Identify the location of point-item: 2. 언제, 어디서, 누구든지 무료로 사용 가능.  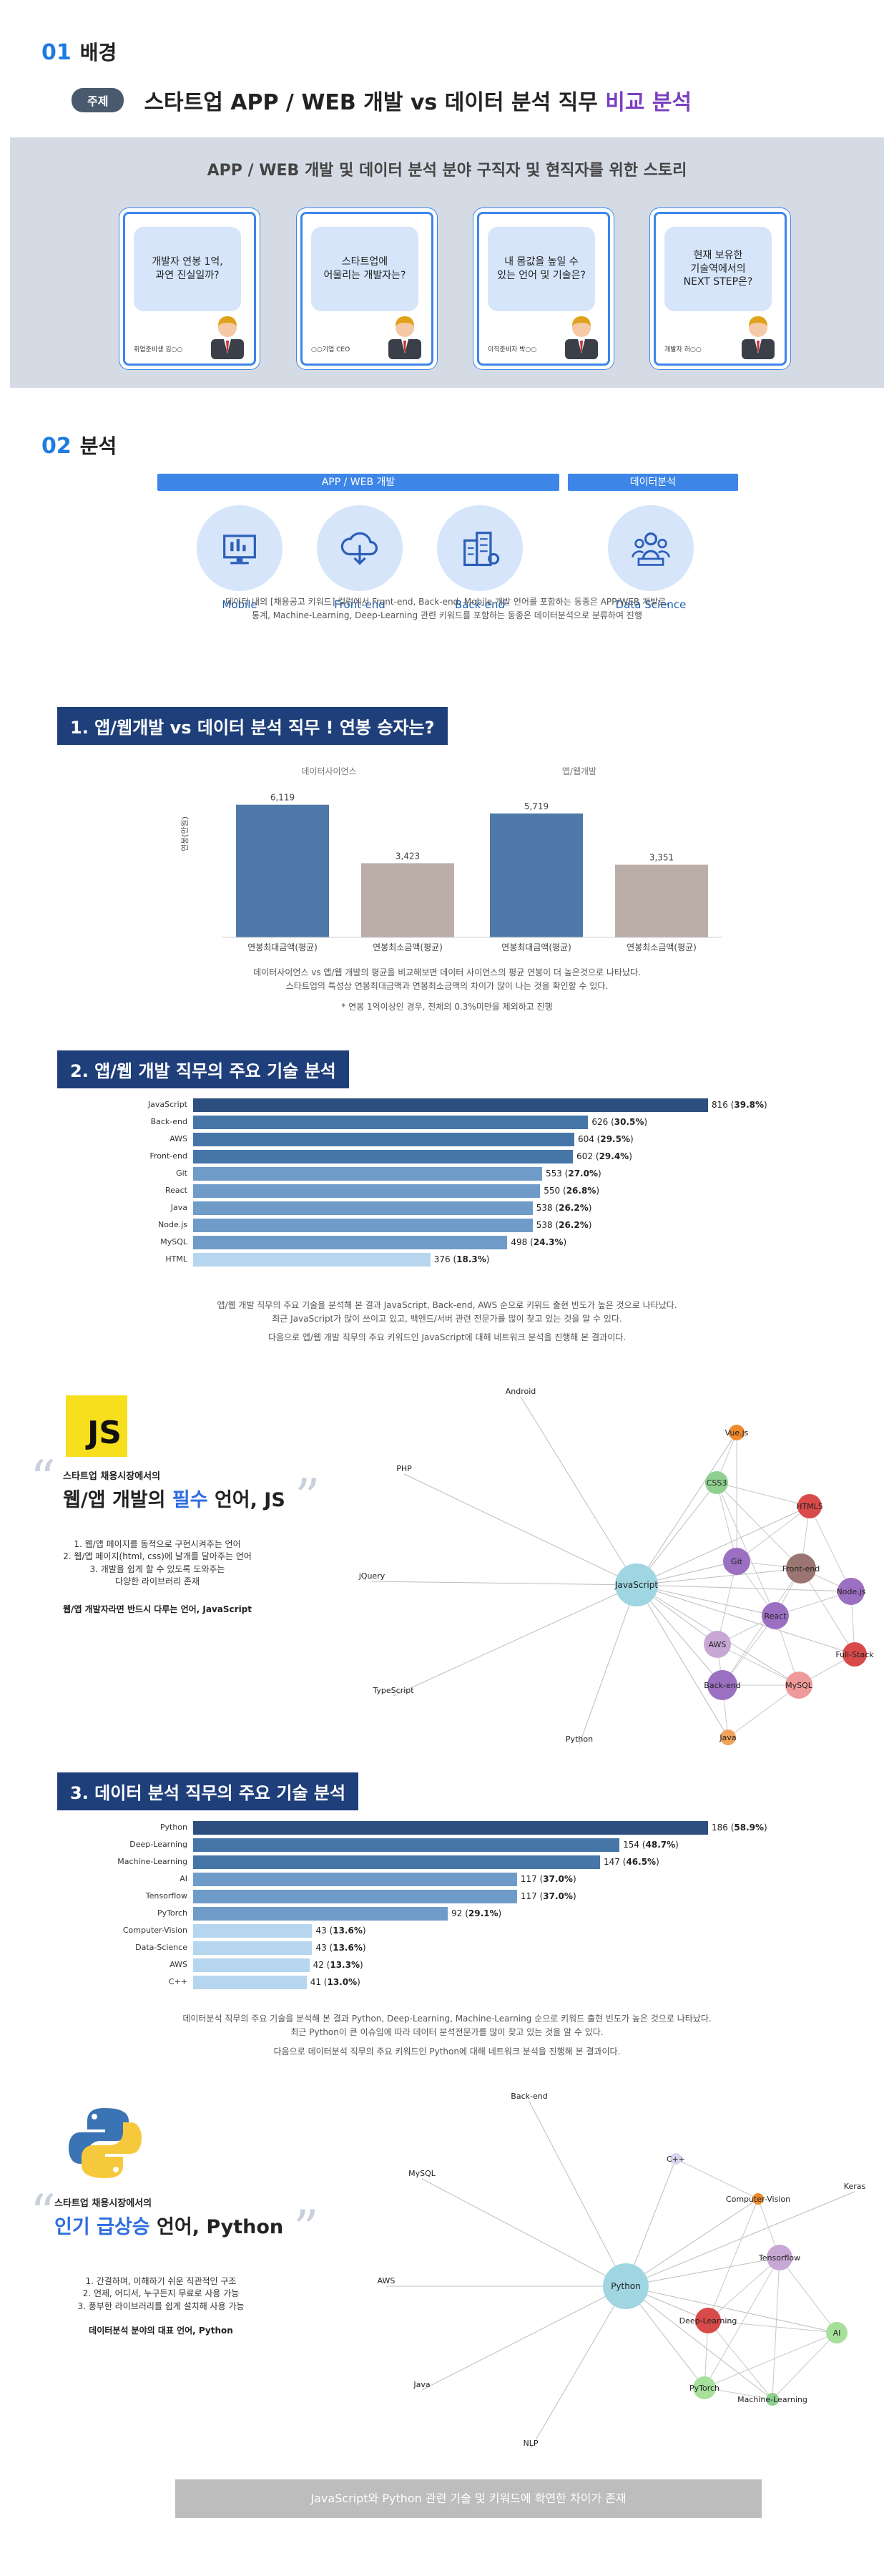
(161, 2293).